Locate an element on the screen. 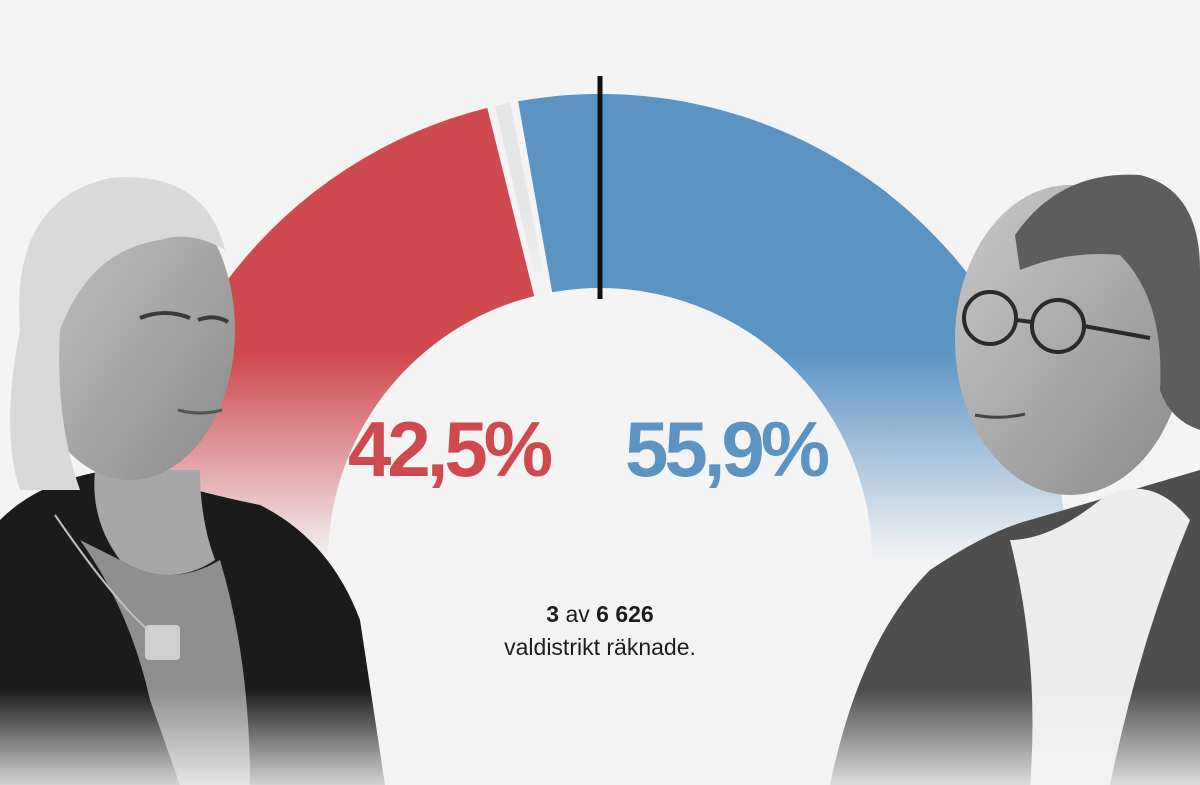 This screenshot has width=1200, height=785. districts-of-word: av is located at coordinates (577, 614).